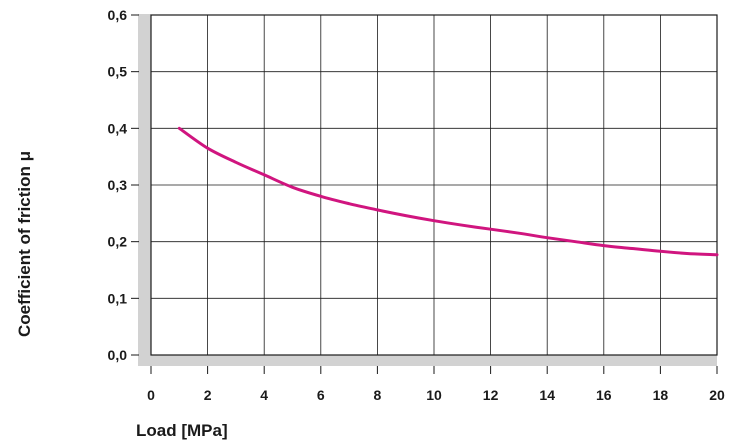  What do you see at coordinates (436, 384) in the screenshot?
I see `x-tick-labels: 0 2 4 6 8 10 12 14 16 18 20` at bounding box center [436, 384].